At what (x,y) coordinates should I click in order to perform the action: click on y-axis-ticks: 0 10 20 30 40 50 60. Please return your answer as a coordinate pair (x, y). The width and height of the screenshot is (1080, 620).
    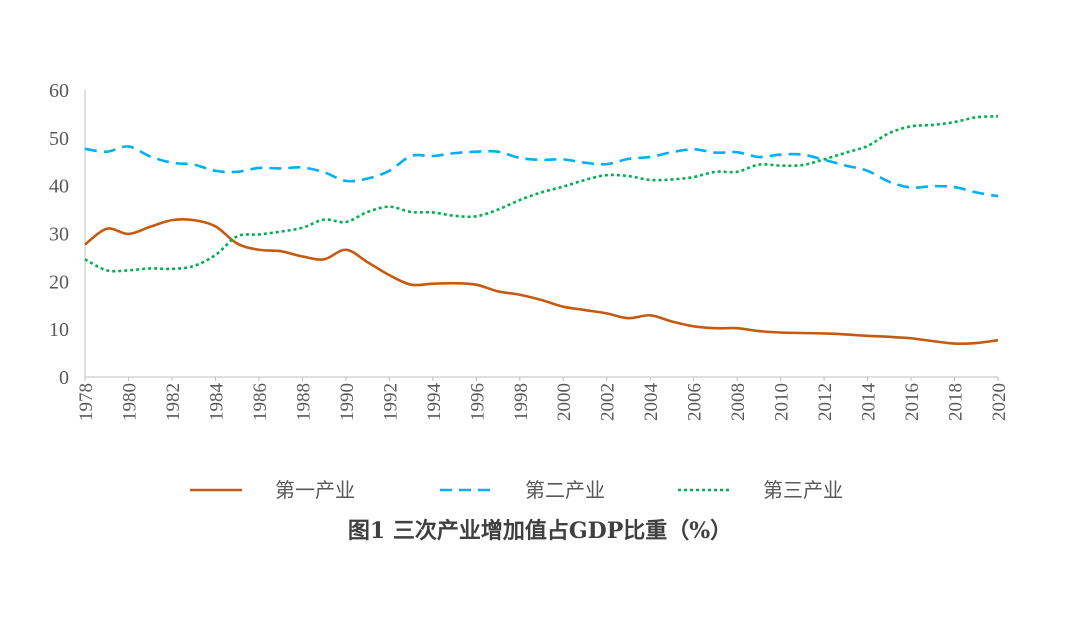
    Looking at the image, I should click on (59, 234).